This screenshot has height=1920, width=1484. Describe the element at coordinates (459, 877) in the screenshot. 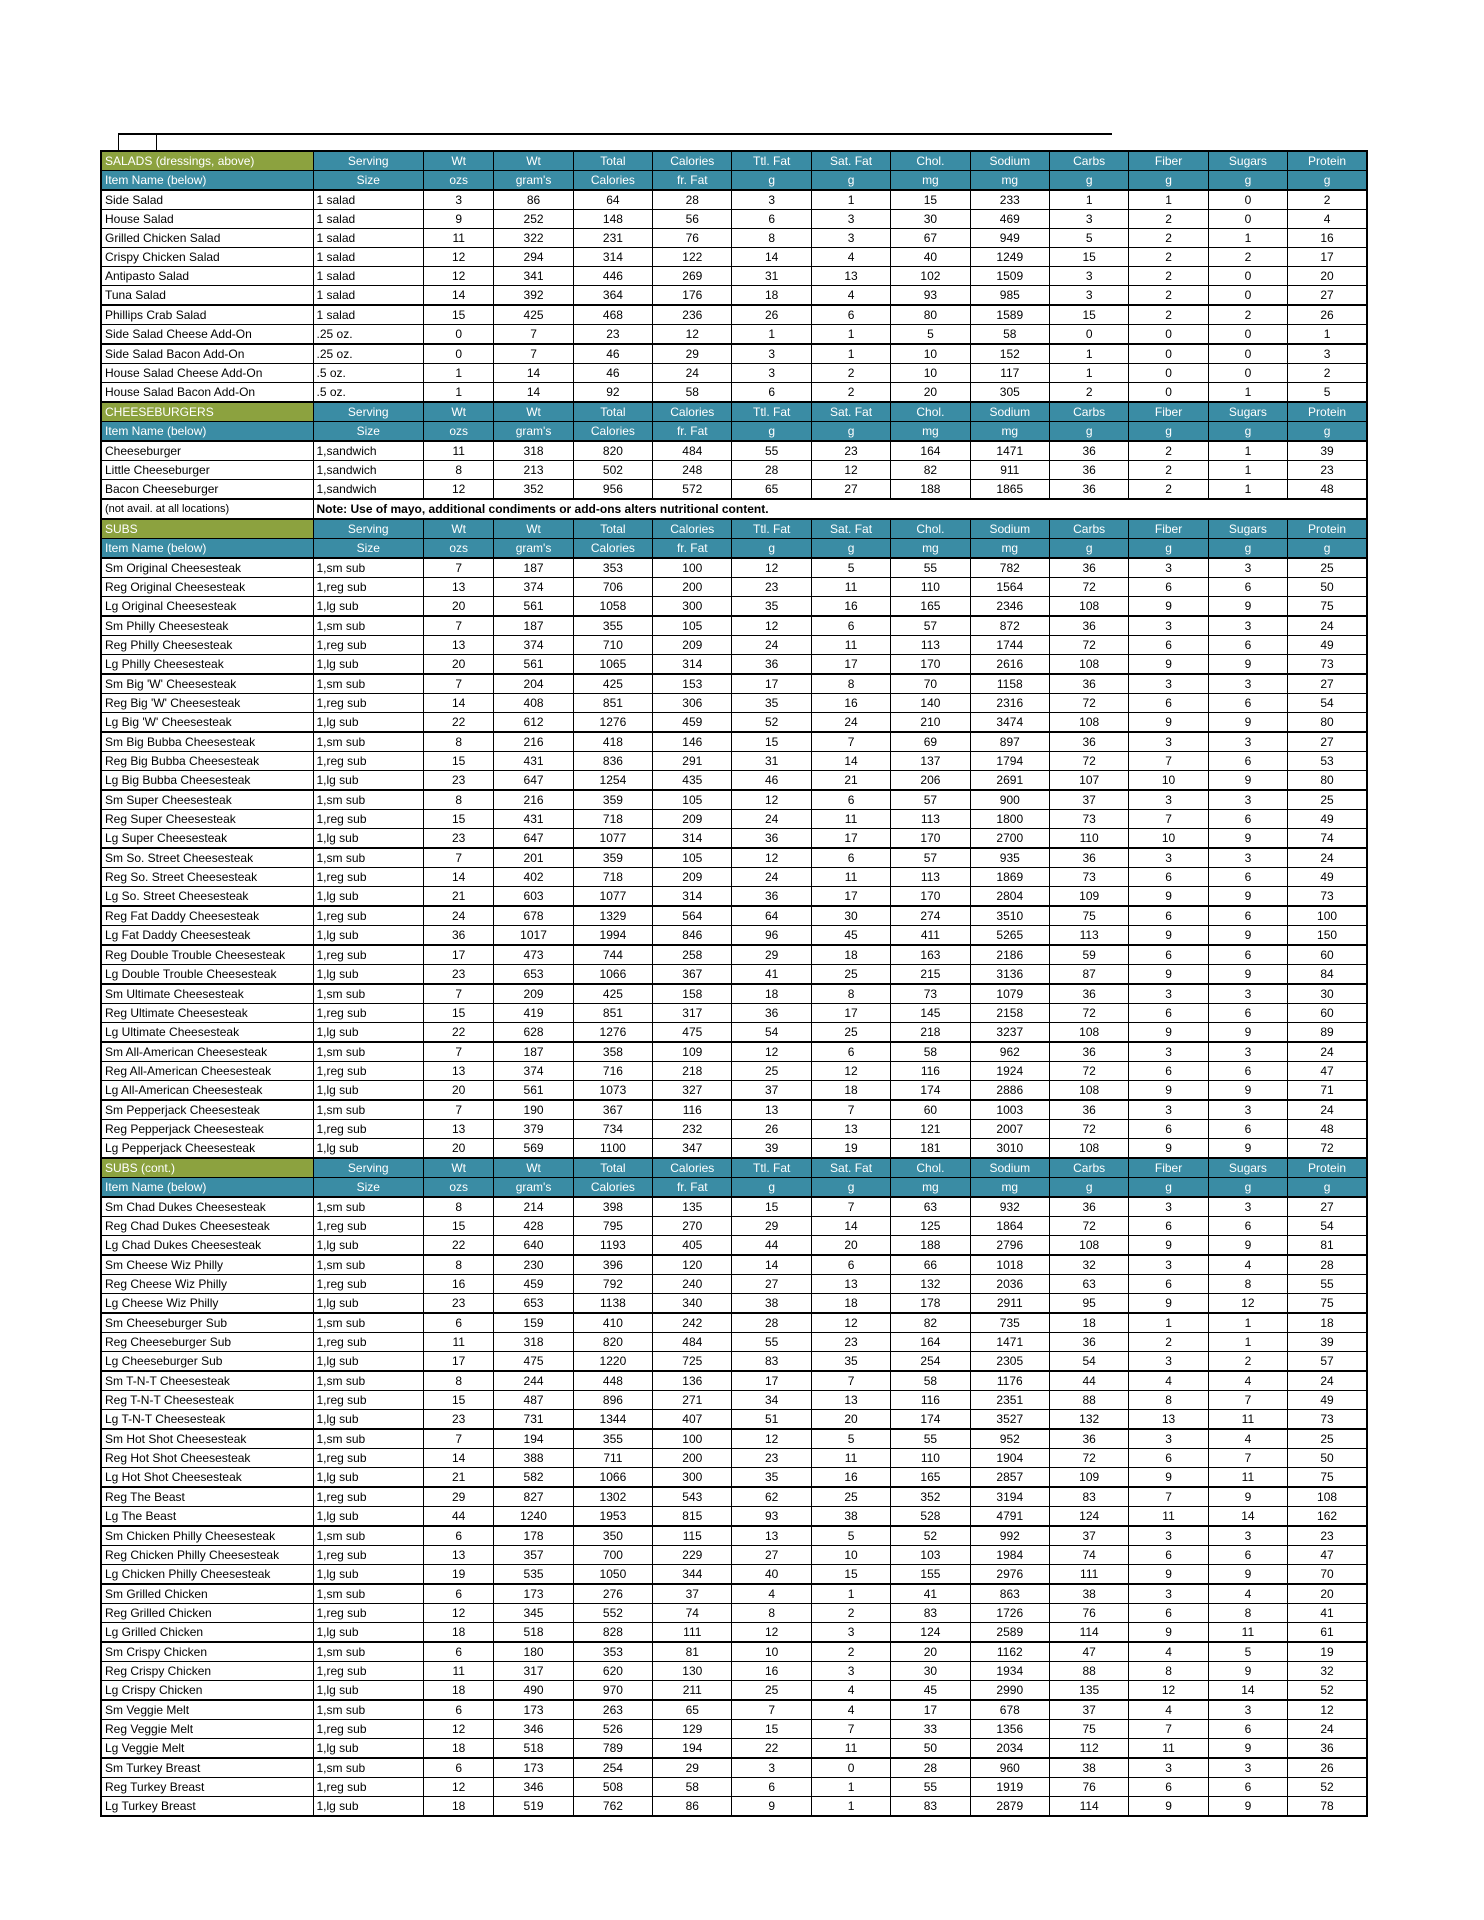

I see `value-cell: 14` at that location.